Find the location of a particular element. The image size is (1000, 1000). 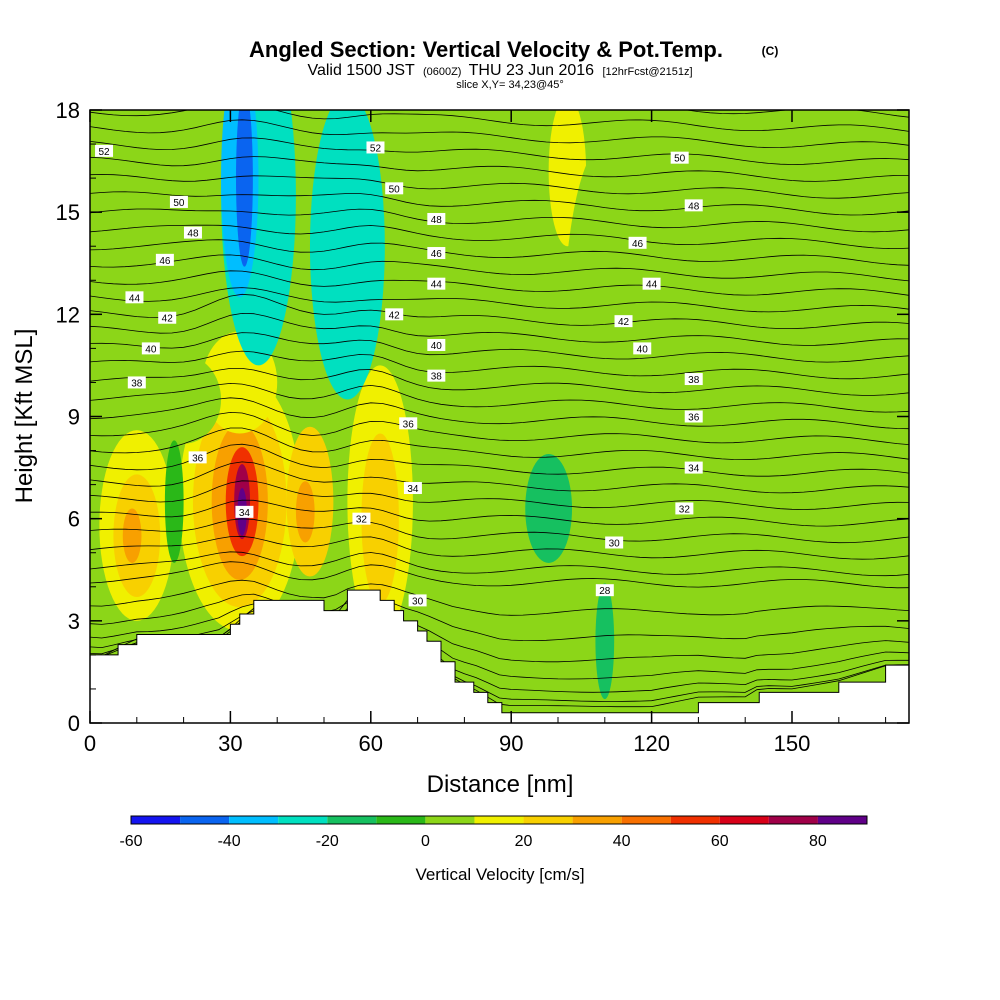

colorbar-tick-label: -40 is located at coordinates (229, 841).